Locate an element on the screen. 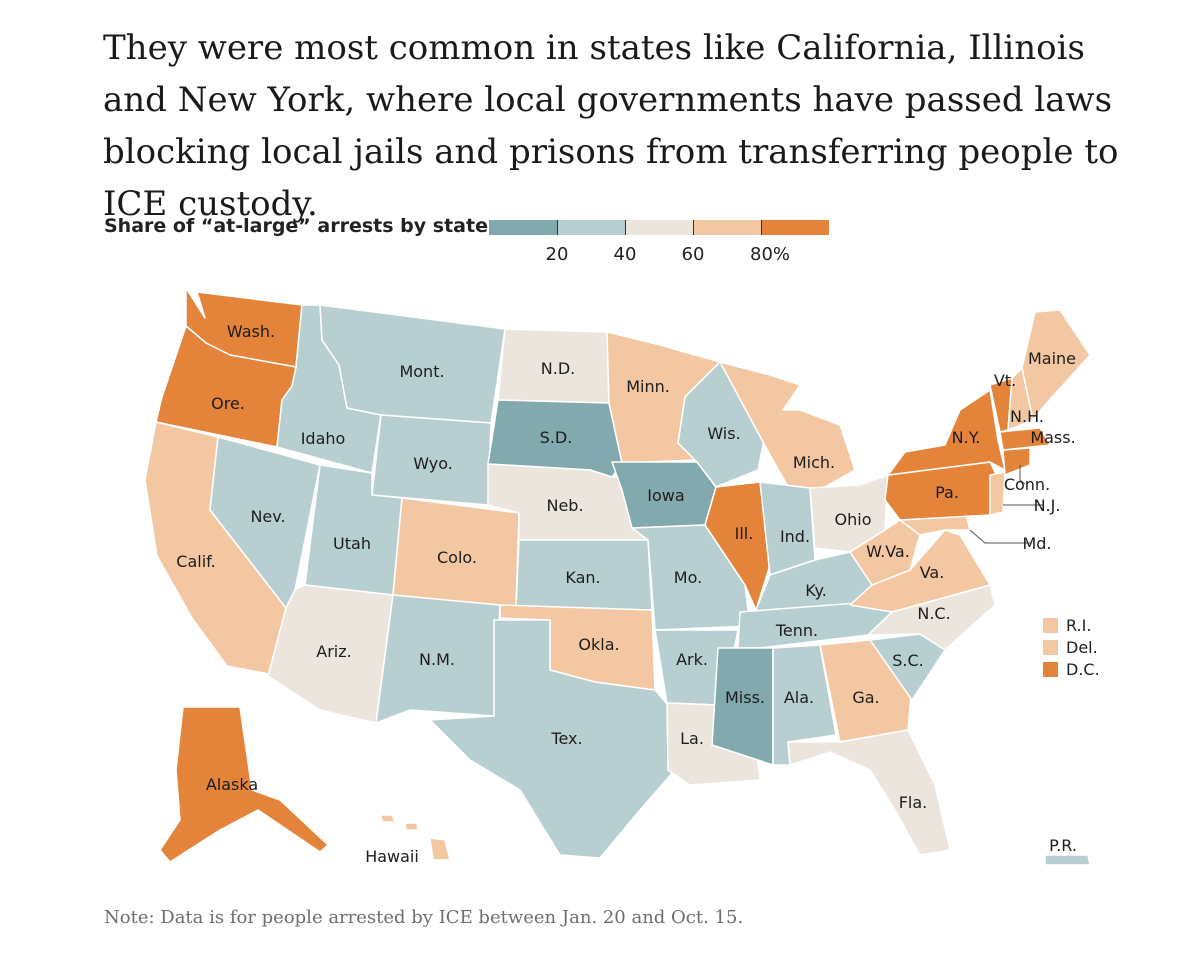 The width and height of the screenshot is (1200, 969). legend-color-scale is located at coordinates (659, 227).